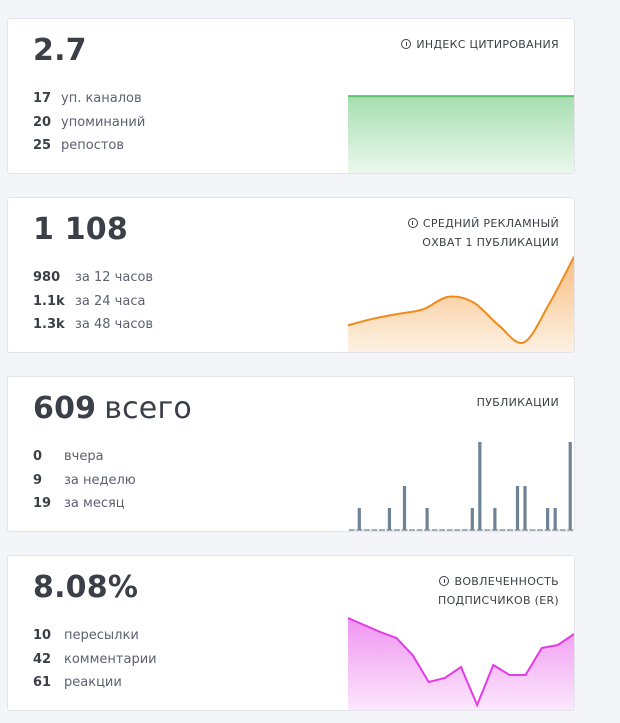 The height and width of the screenshot is (723, 620). What do you see at coordinates (80, 229) in the screenshot?
I see `ad-reach-value: 1 108` at bounding box center [80, 229].